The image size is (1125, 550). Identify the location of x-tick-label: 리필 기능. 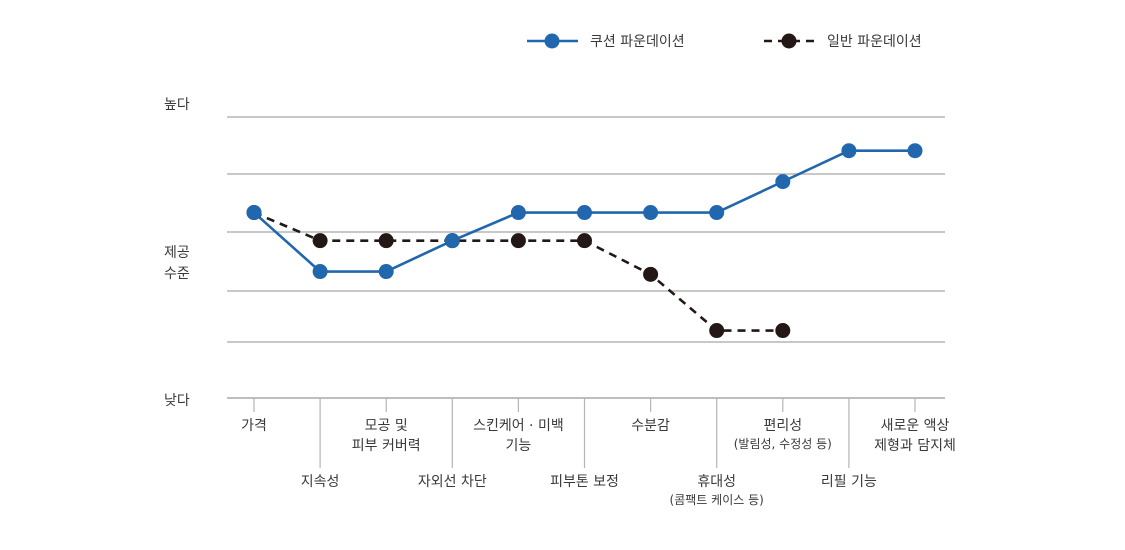
(849, 482).